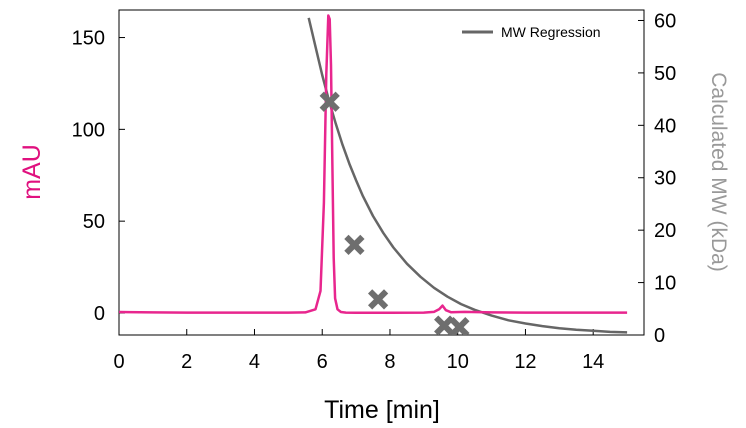 Image resolution: width=746 pixels, height=428 pixels. I want to click on x-tick-label: 4, so click(254, 362).